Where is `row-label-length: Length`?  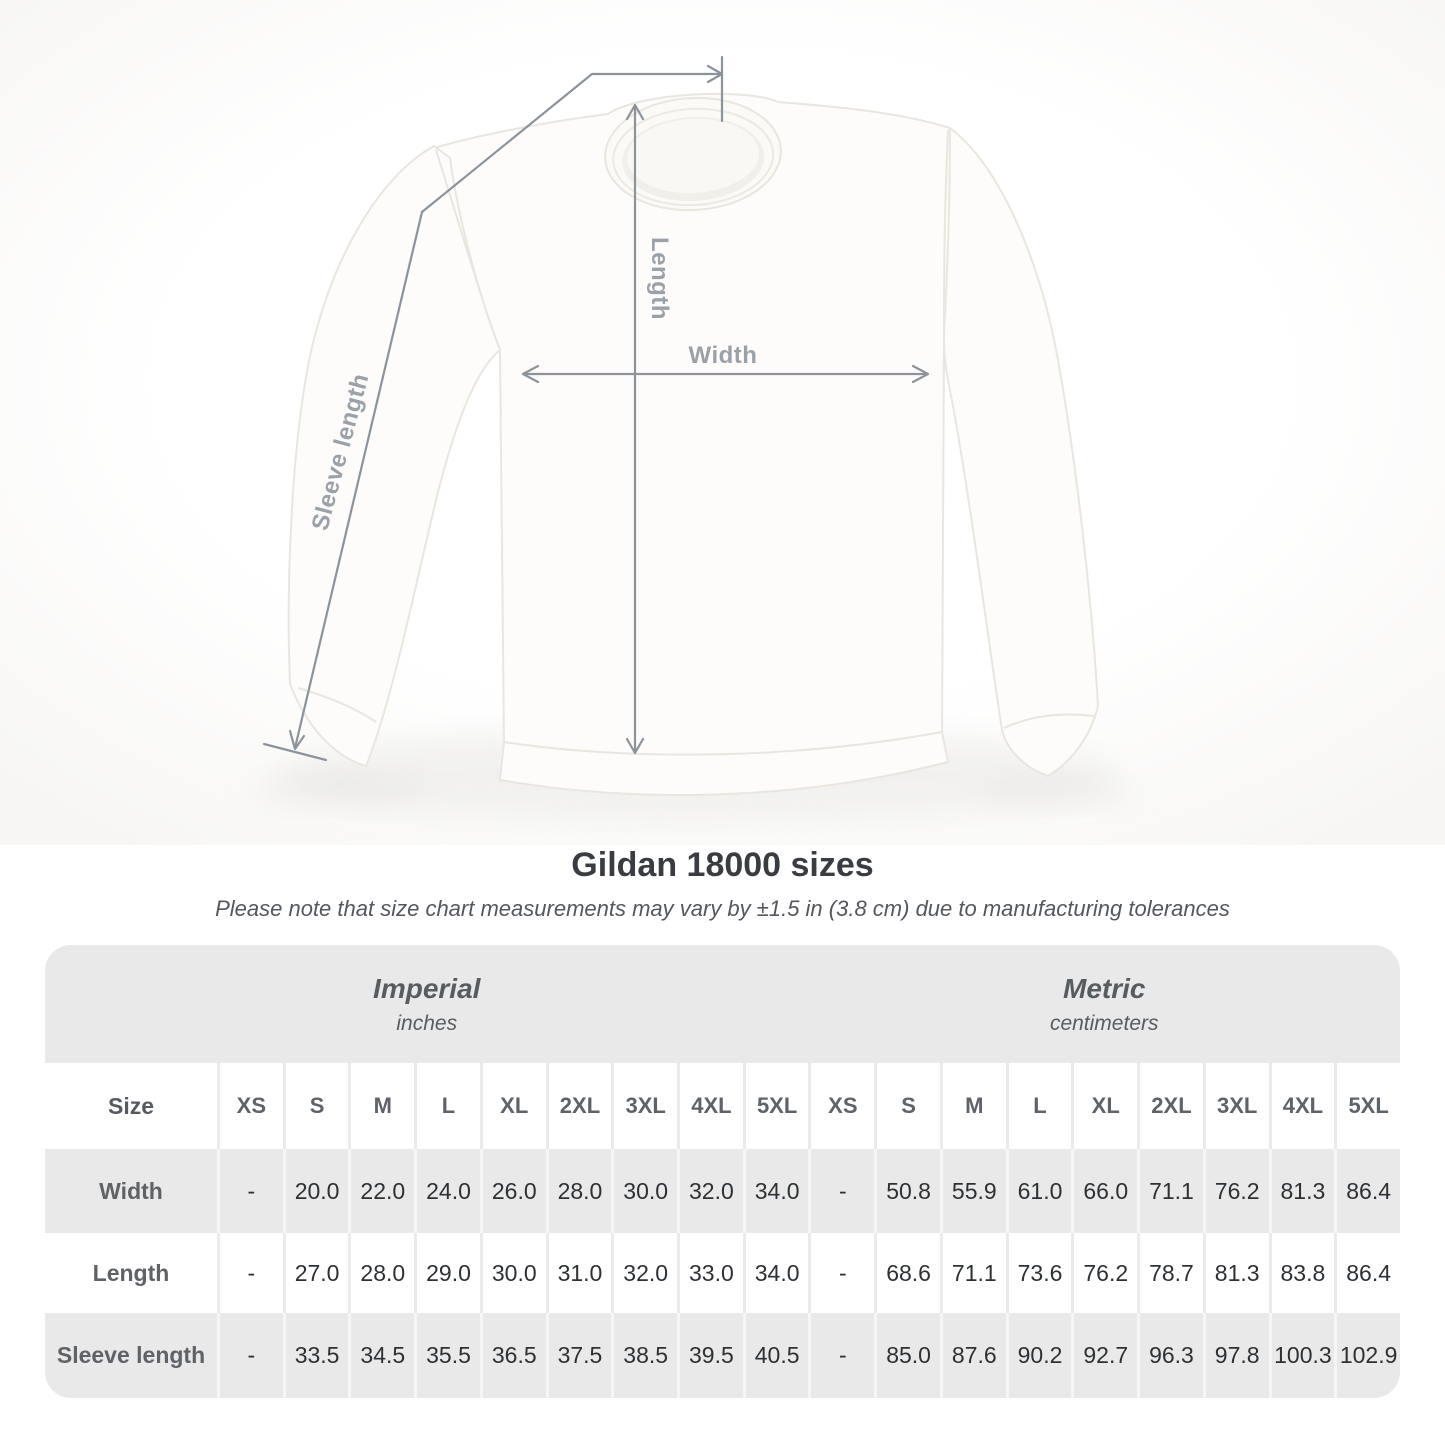
row-label-length: Length is located at coordinates (131, 1273).